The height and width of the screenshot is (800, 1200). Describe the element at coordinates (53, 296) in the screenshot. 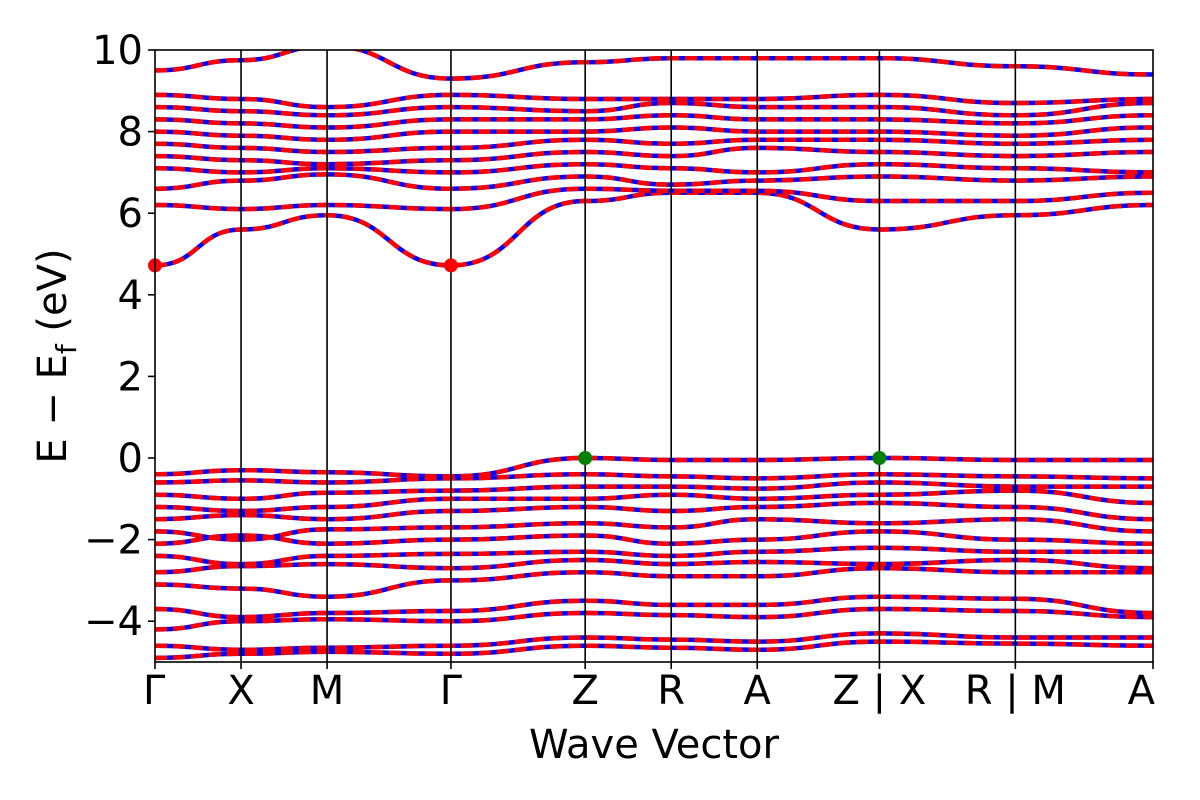

I see `y-axis-title-unit: (eV)` at that location.